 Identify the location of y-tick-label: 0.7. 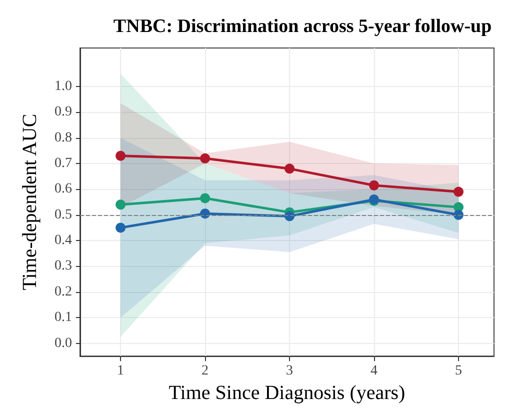
(63, 164).